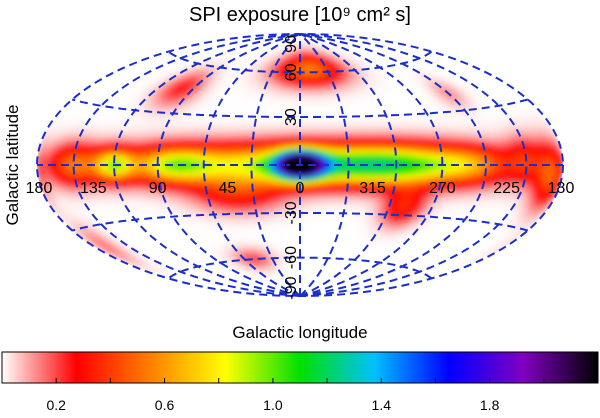  What do you see at coordinates (291, 164) in the screenshot?
I see `latitude-tick-label: 0` at bounding box center [291, 164].